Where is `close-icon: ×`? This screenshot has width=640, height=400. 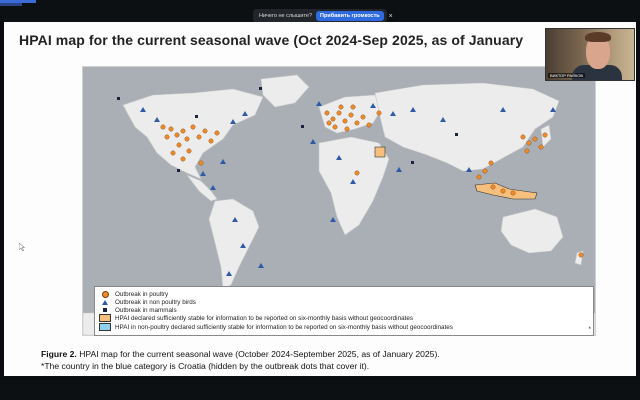 close-icon: × is located at coordinates (390, 16).